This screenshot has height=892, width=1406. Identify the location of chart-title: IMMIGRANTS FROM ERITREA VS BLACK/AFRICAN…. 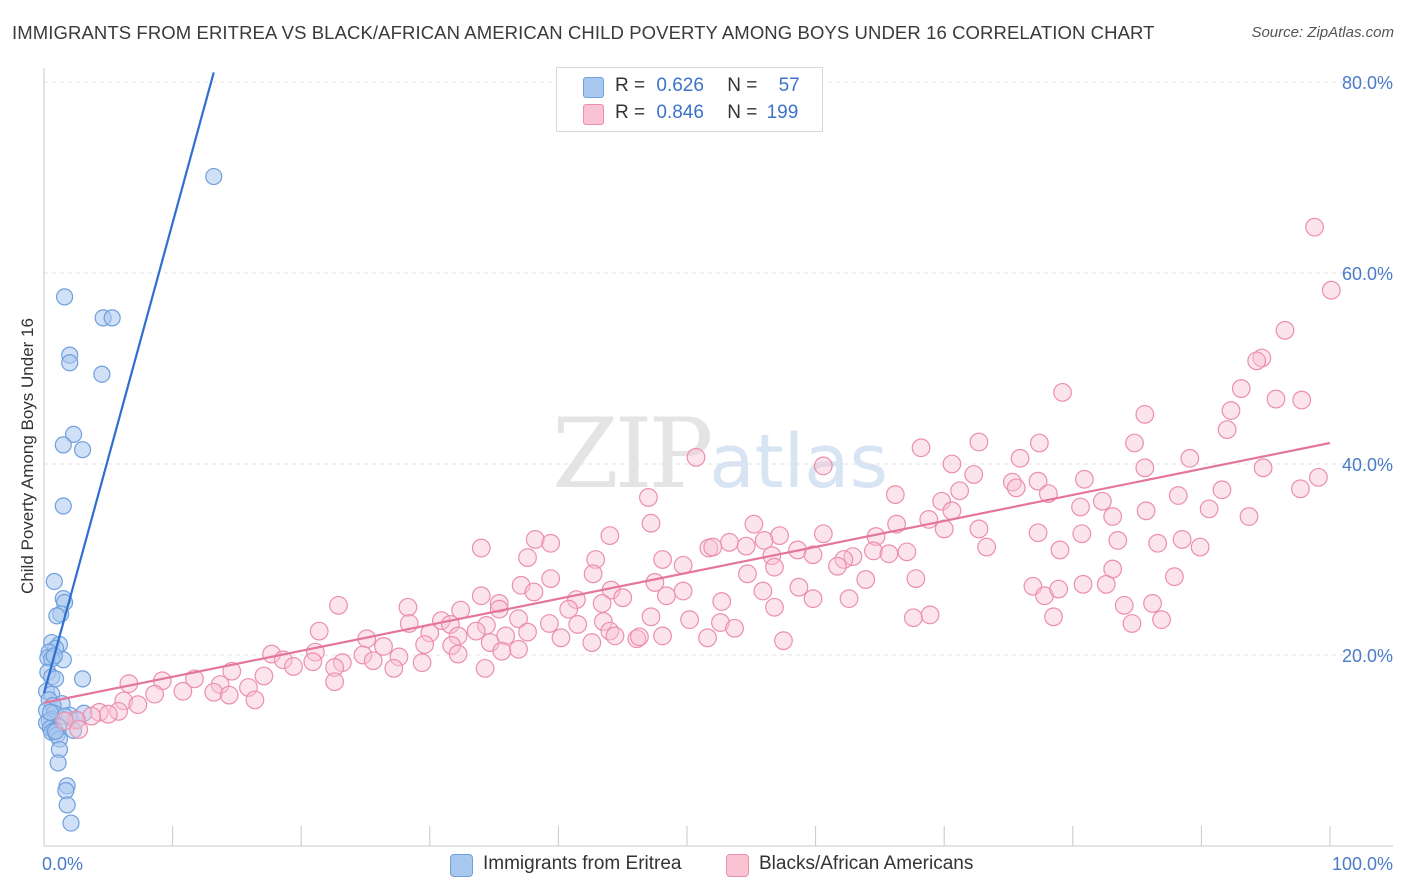
(583, 32).